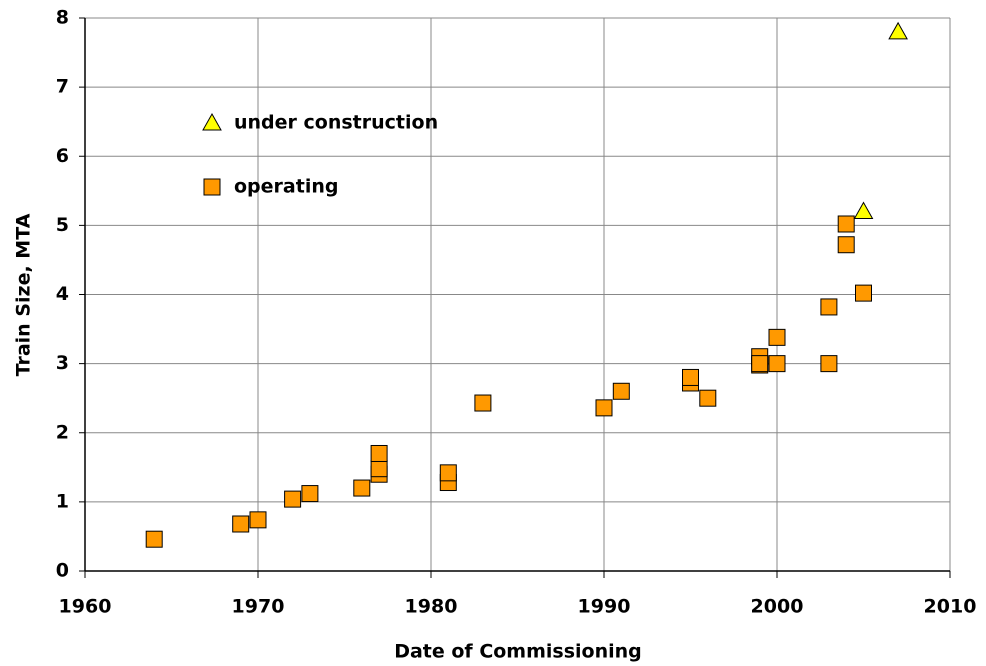 The image size is (986, 666). What do you see at coordinates (62, 87) in the screenshot?
I see `y-tick-label: 7` at bounding box center [62, 87].